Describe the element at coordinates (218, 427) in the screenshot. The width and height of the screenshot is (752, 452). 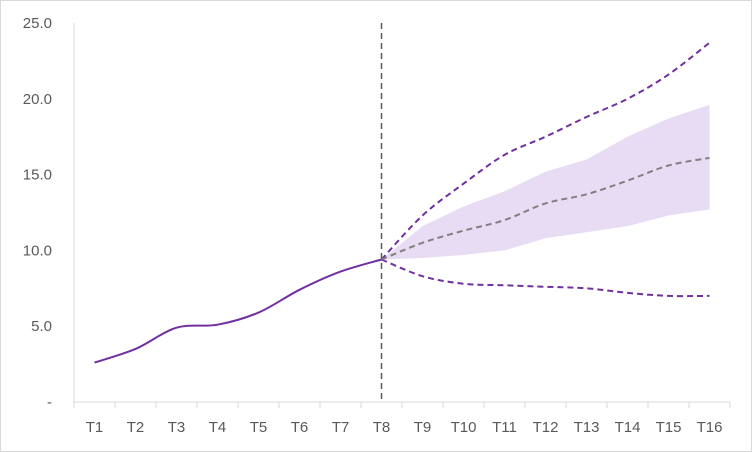
I see `x-tick-label: T4` at that location.